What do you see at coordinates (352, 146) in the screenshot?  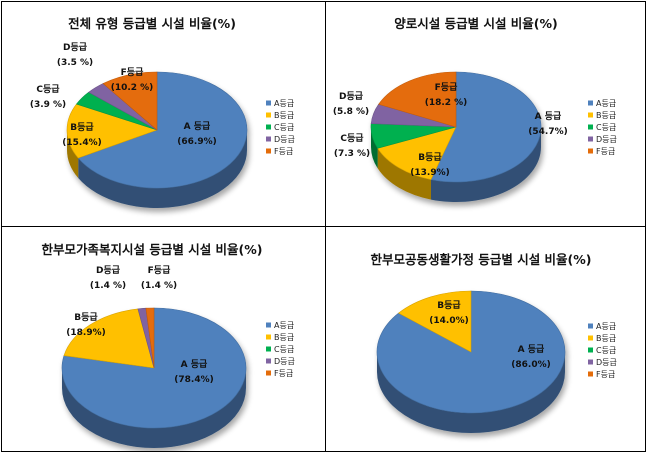 I see `data-label-C등급: C등급 (7.3 %)` at bounding box center [352, 146].